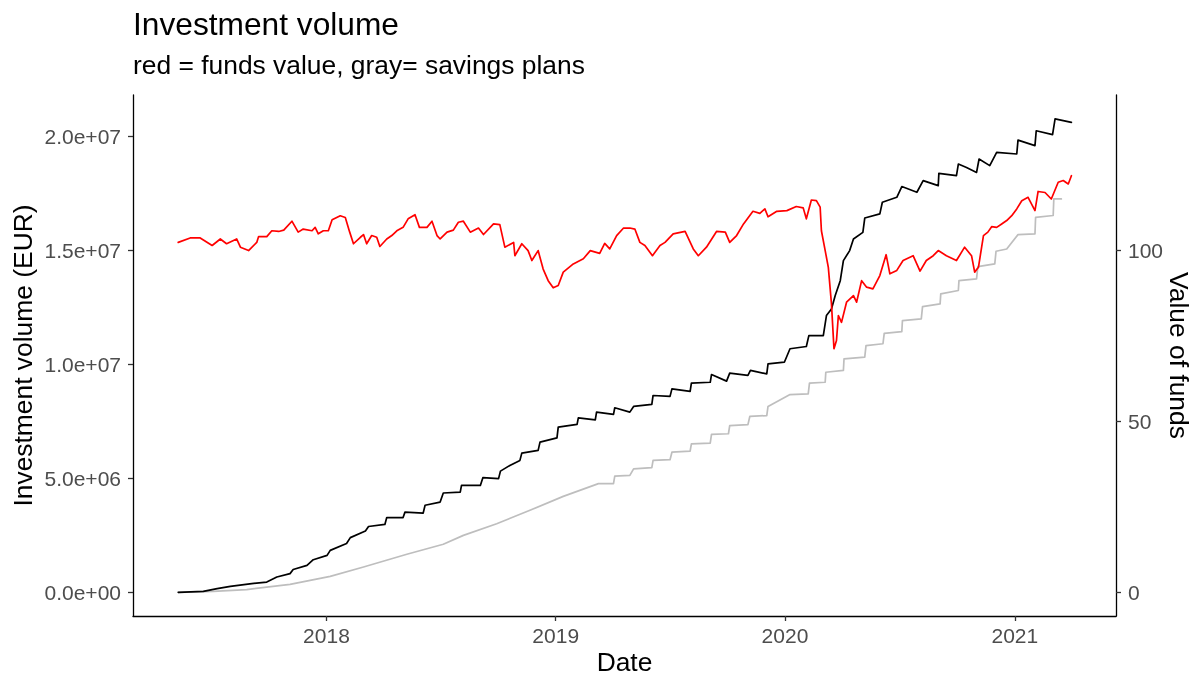 Image resolution: width=1198 pixels, height=678 pixels. I want to click on y2-tick-label: 0, so click(1134, 592).